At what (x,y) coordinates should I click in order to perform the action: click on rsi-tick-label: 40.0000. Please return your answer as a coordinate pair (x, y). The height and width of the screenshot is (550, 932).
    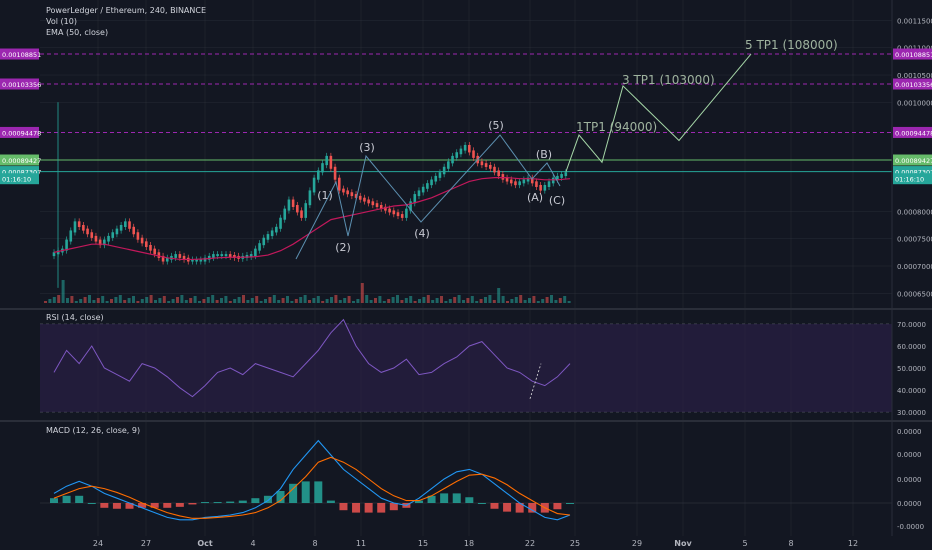
    Looking at the image, I should click on (911, 391).